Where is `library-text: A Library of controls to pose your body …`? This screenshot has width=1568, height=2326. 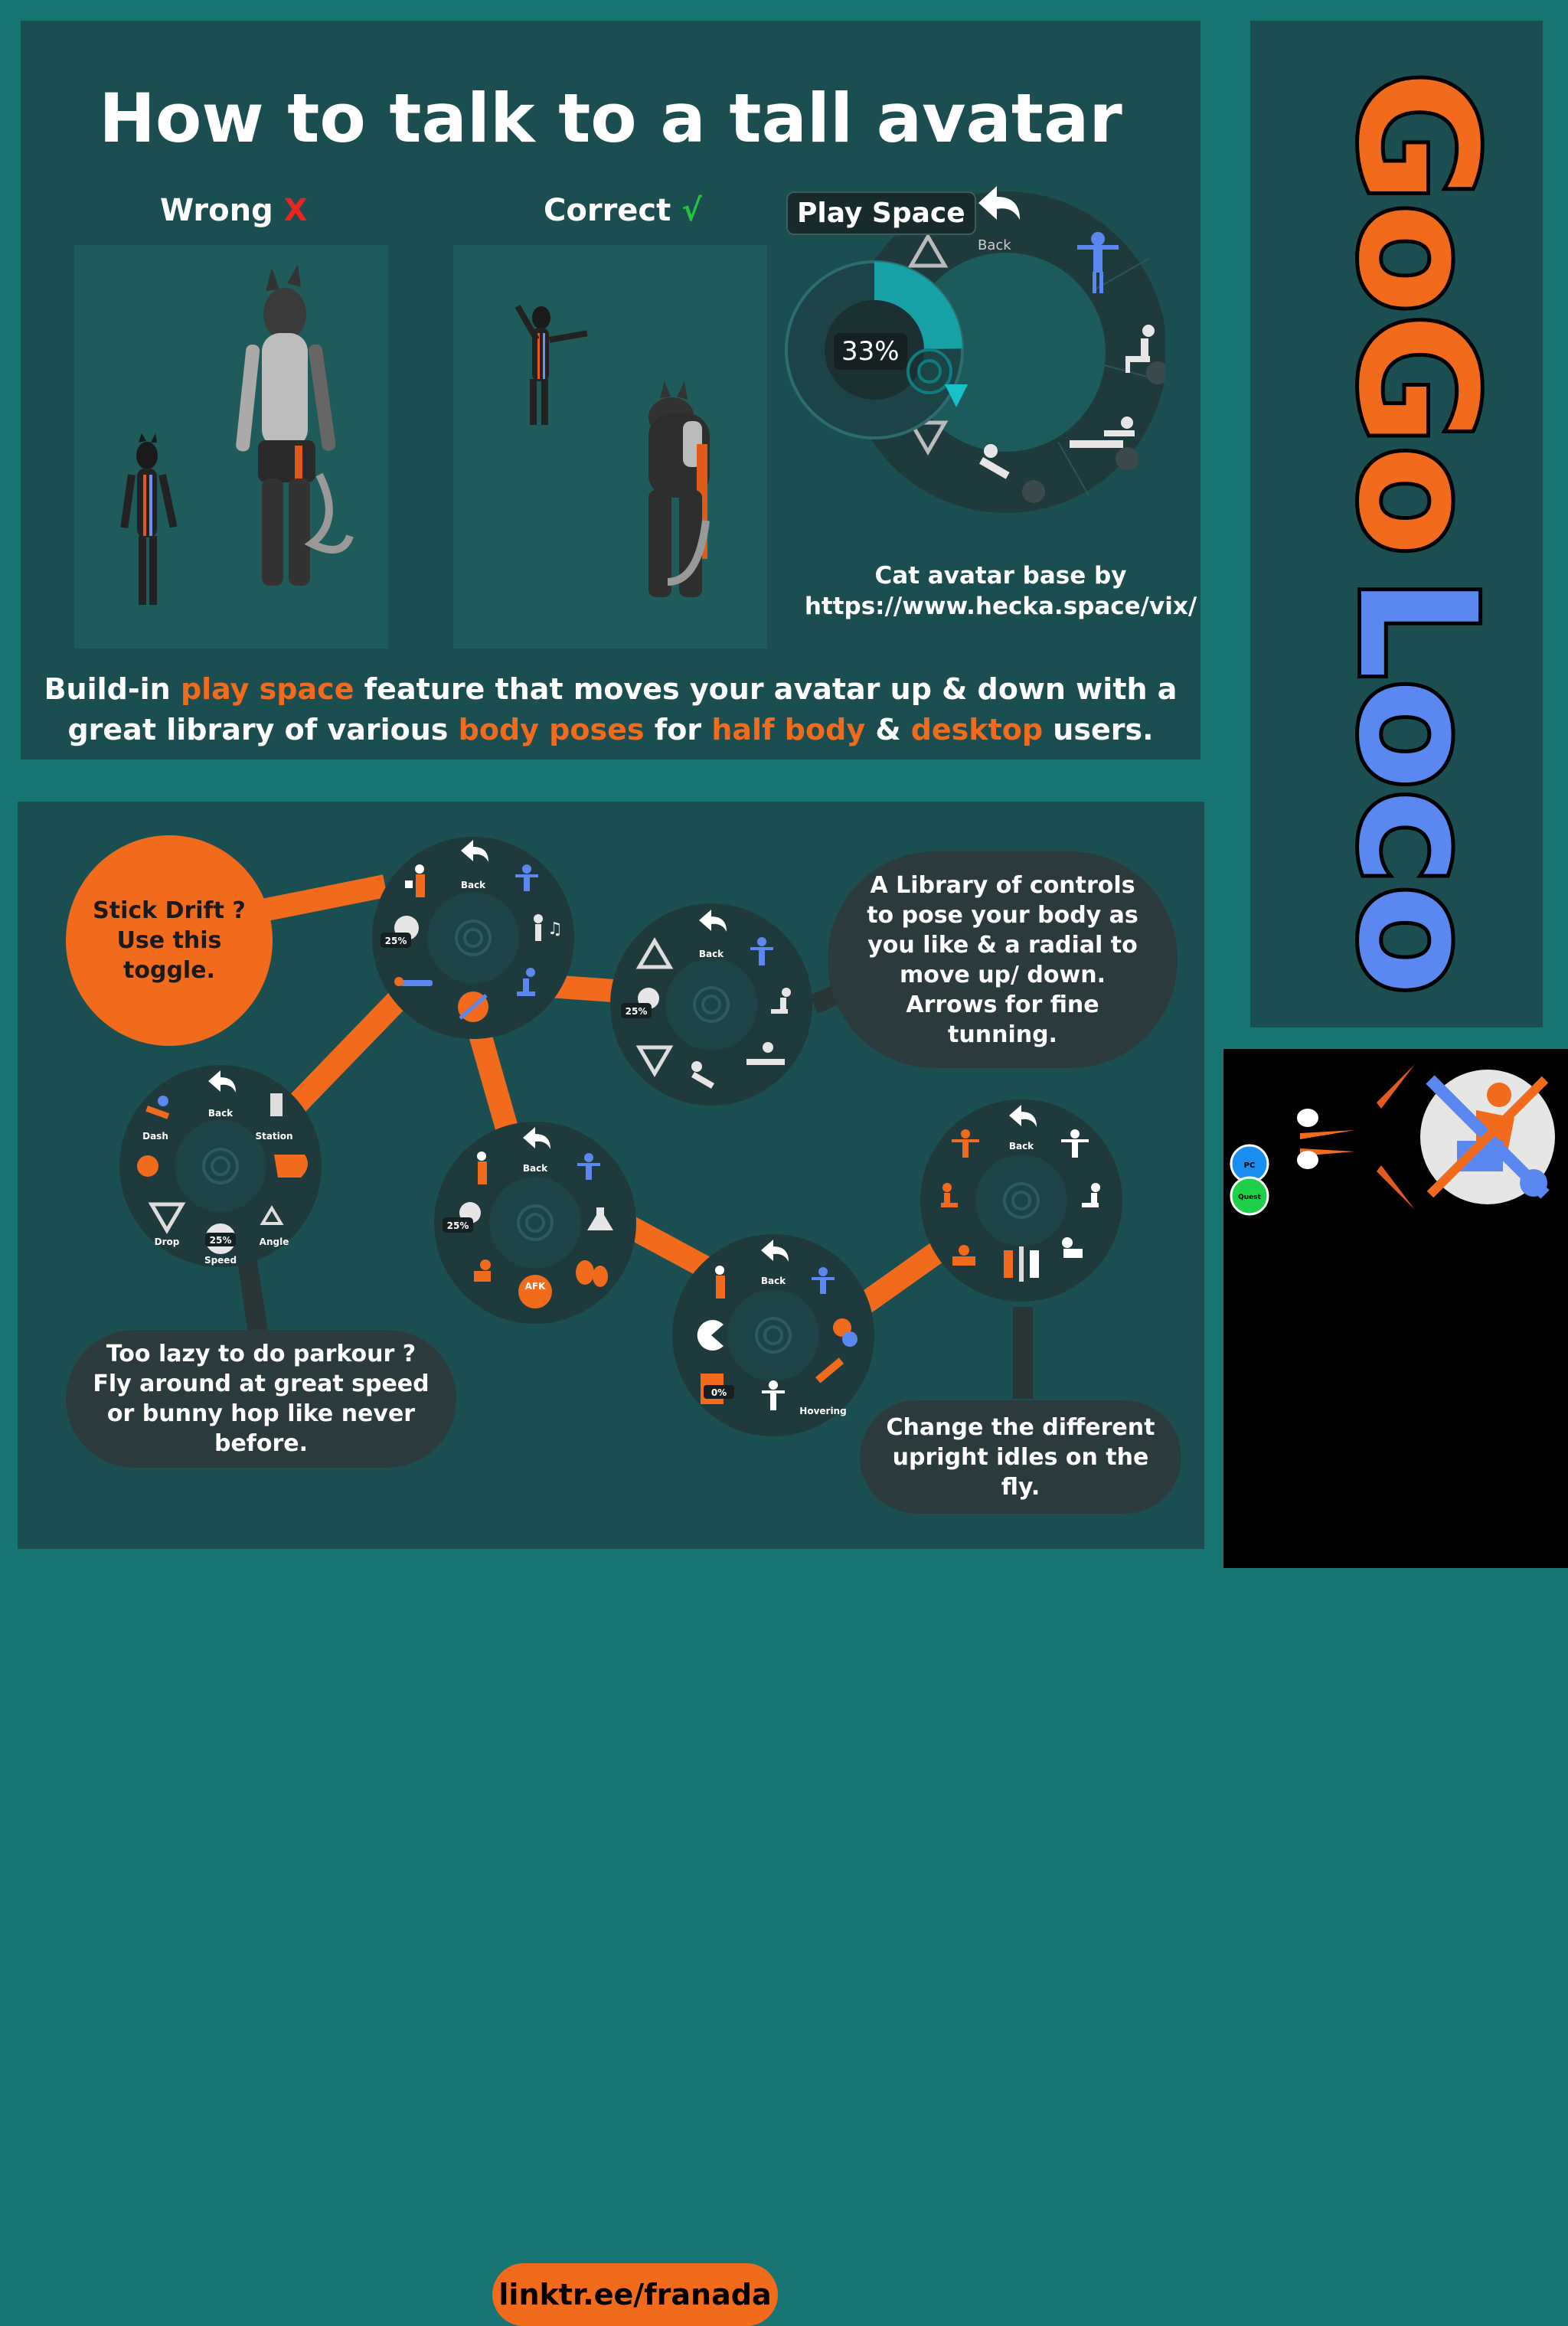 library-text: A Library of controls to pose your body … is located at coordinates (1002, 959).